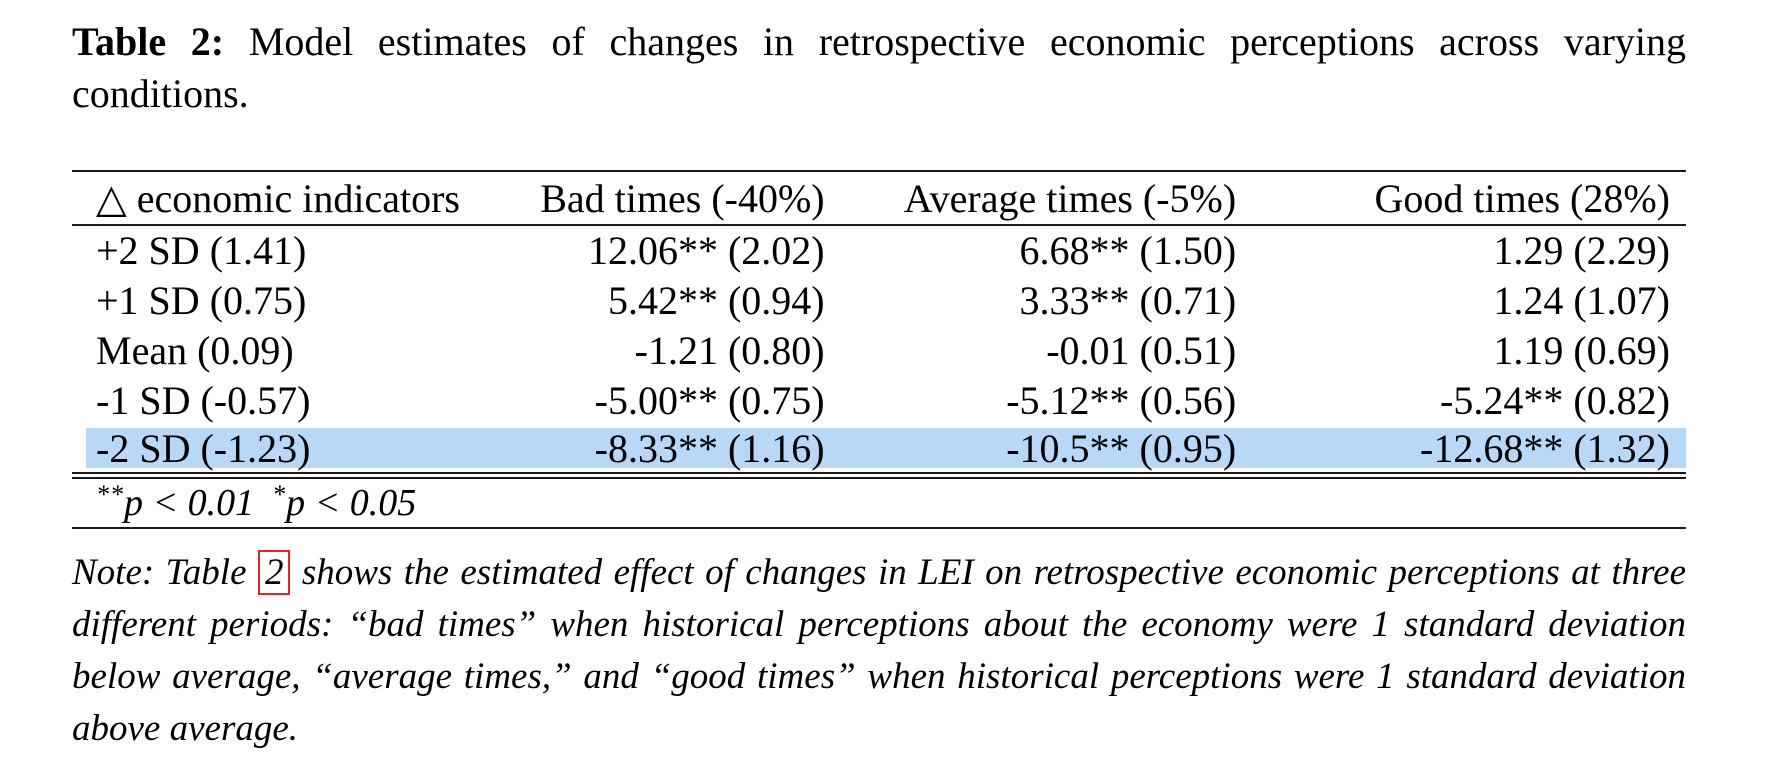 The height and width of the screenshot is (768, 1766). What do you see at coordinates (1581, 250) in the screenshot?
I see `cell-good: 1.29 (2.29)` at bounding box center [1581, 250].